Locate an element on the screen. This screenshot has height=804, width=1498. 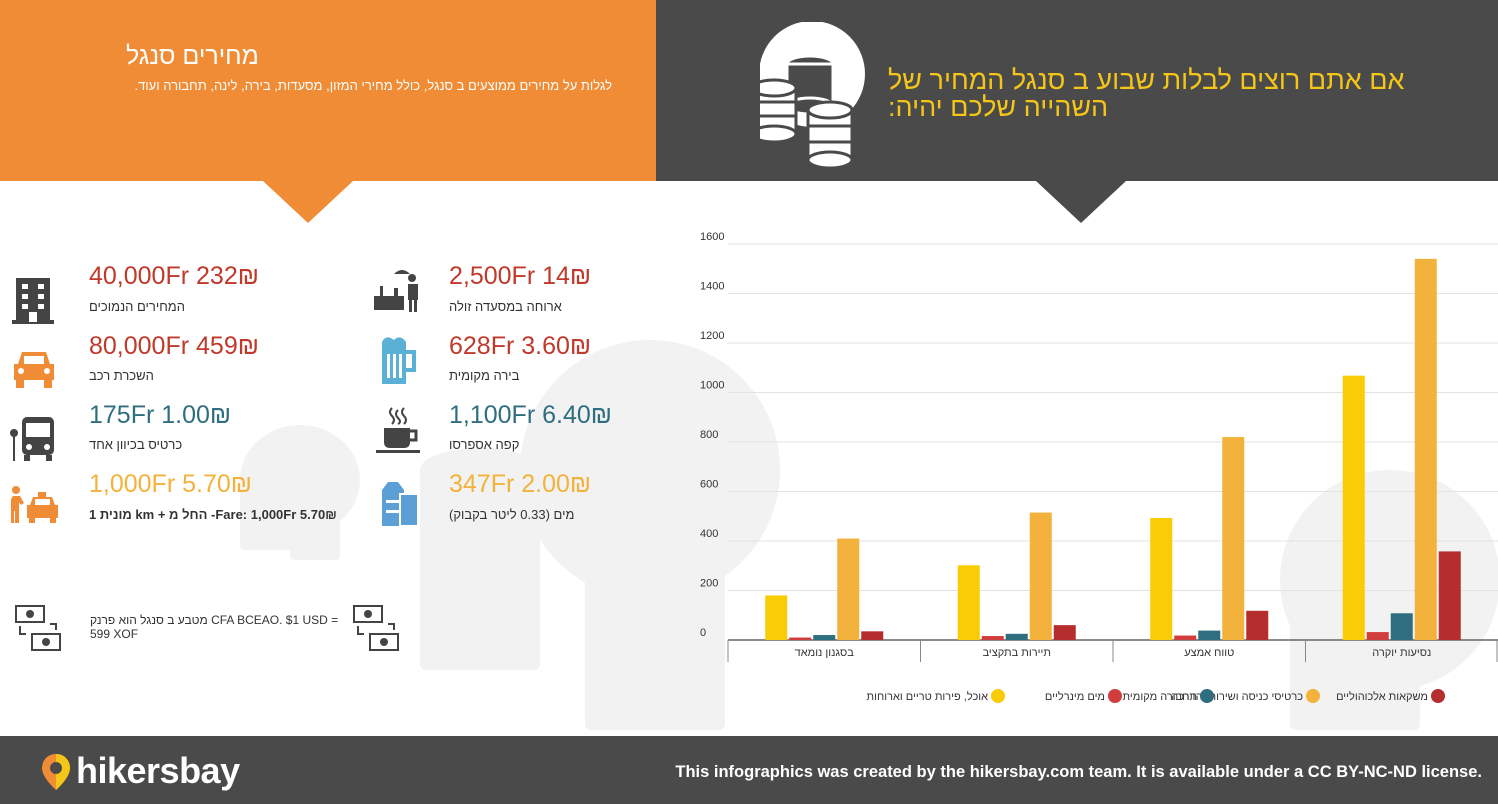
water-price: 347Fr 2.00₪ is located at coordinates (520, 484).